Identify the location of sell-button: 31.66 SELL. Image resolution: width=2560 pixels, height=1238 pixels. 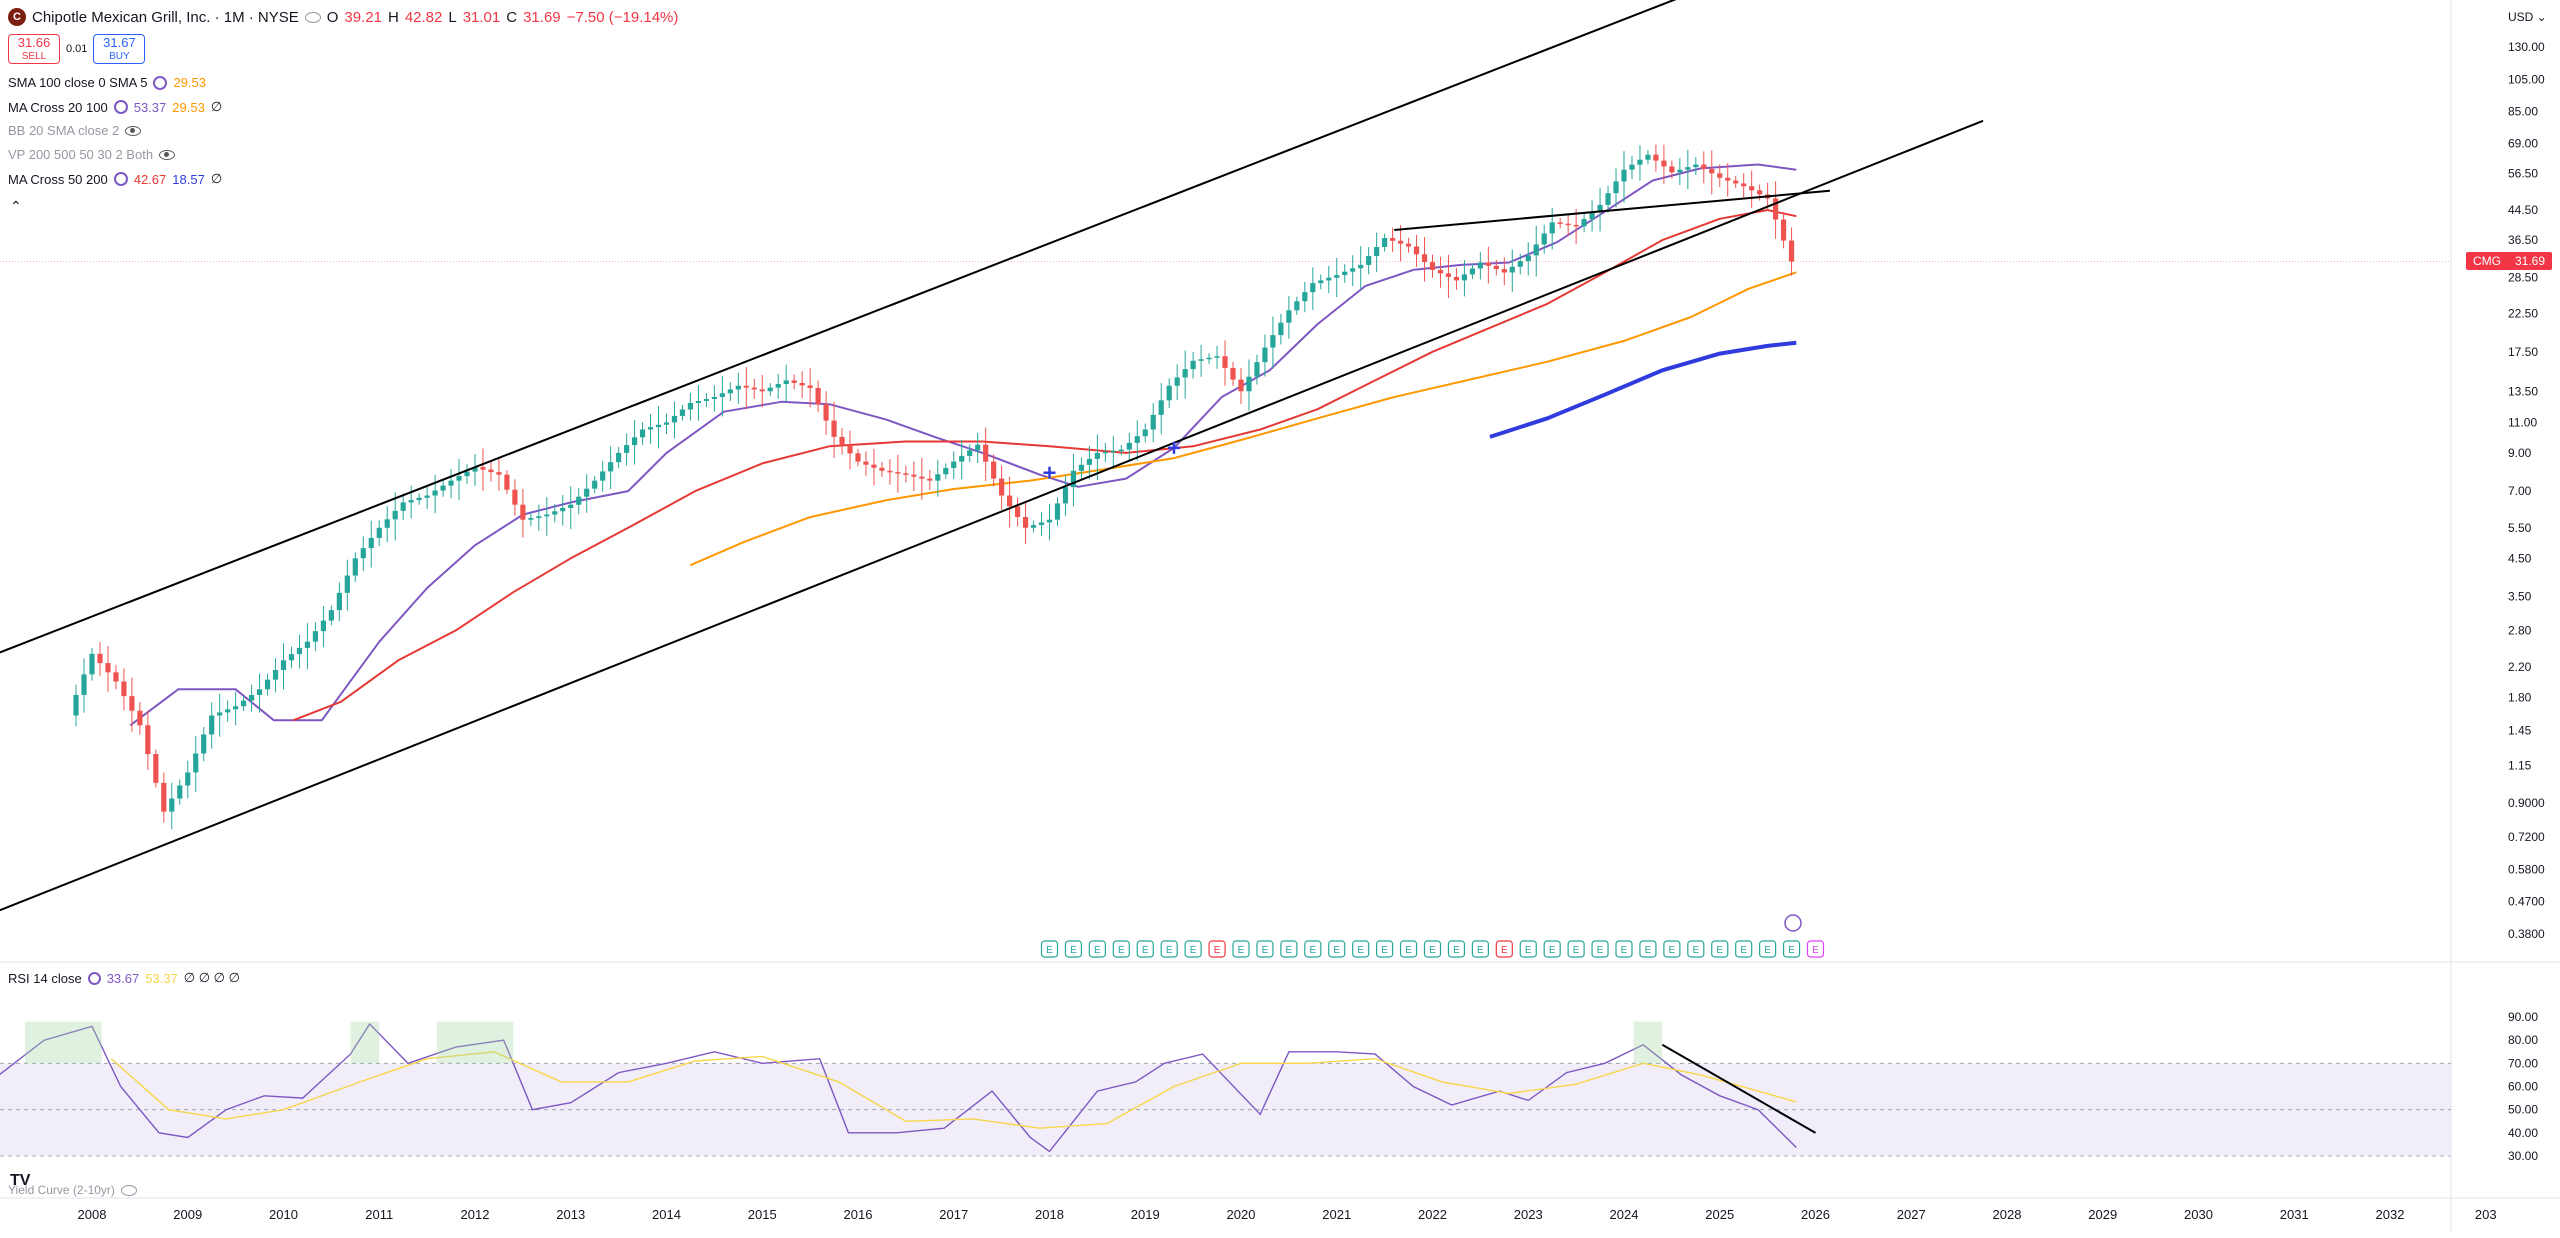
(34, 49).